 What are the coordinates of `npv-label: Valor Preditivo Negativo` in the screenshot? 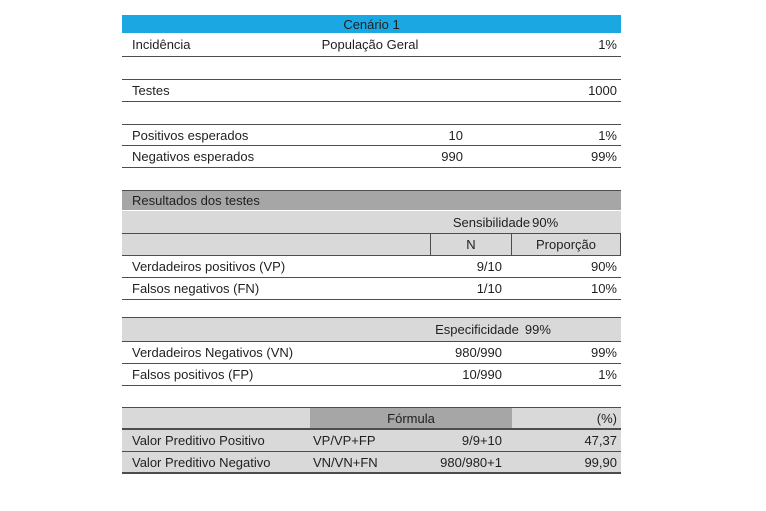 It's located at (201, 462).